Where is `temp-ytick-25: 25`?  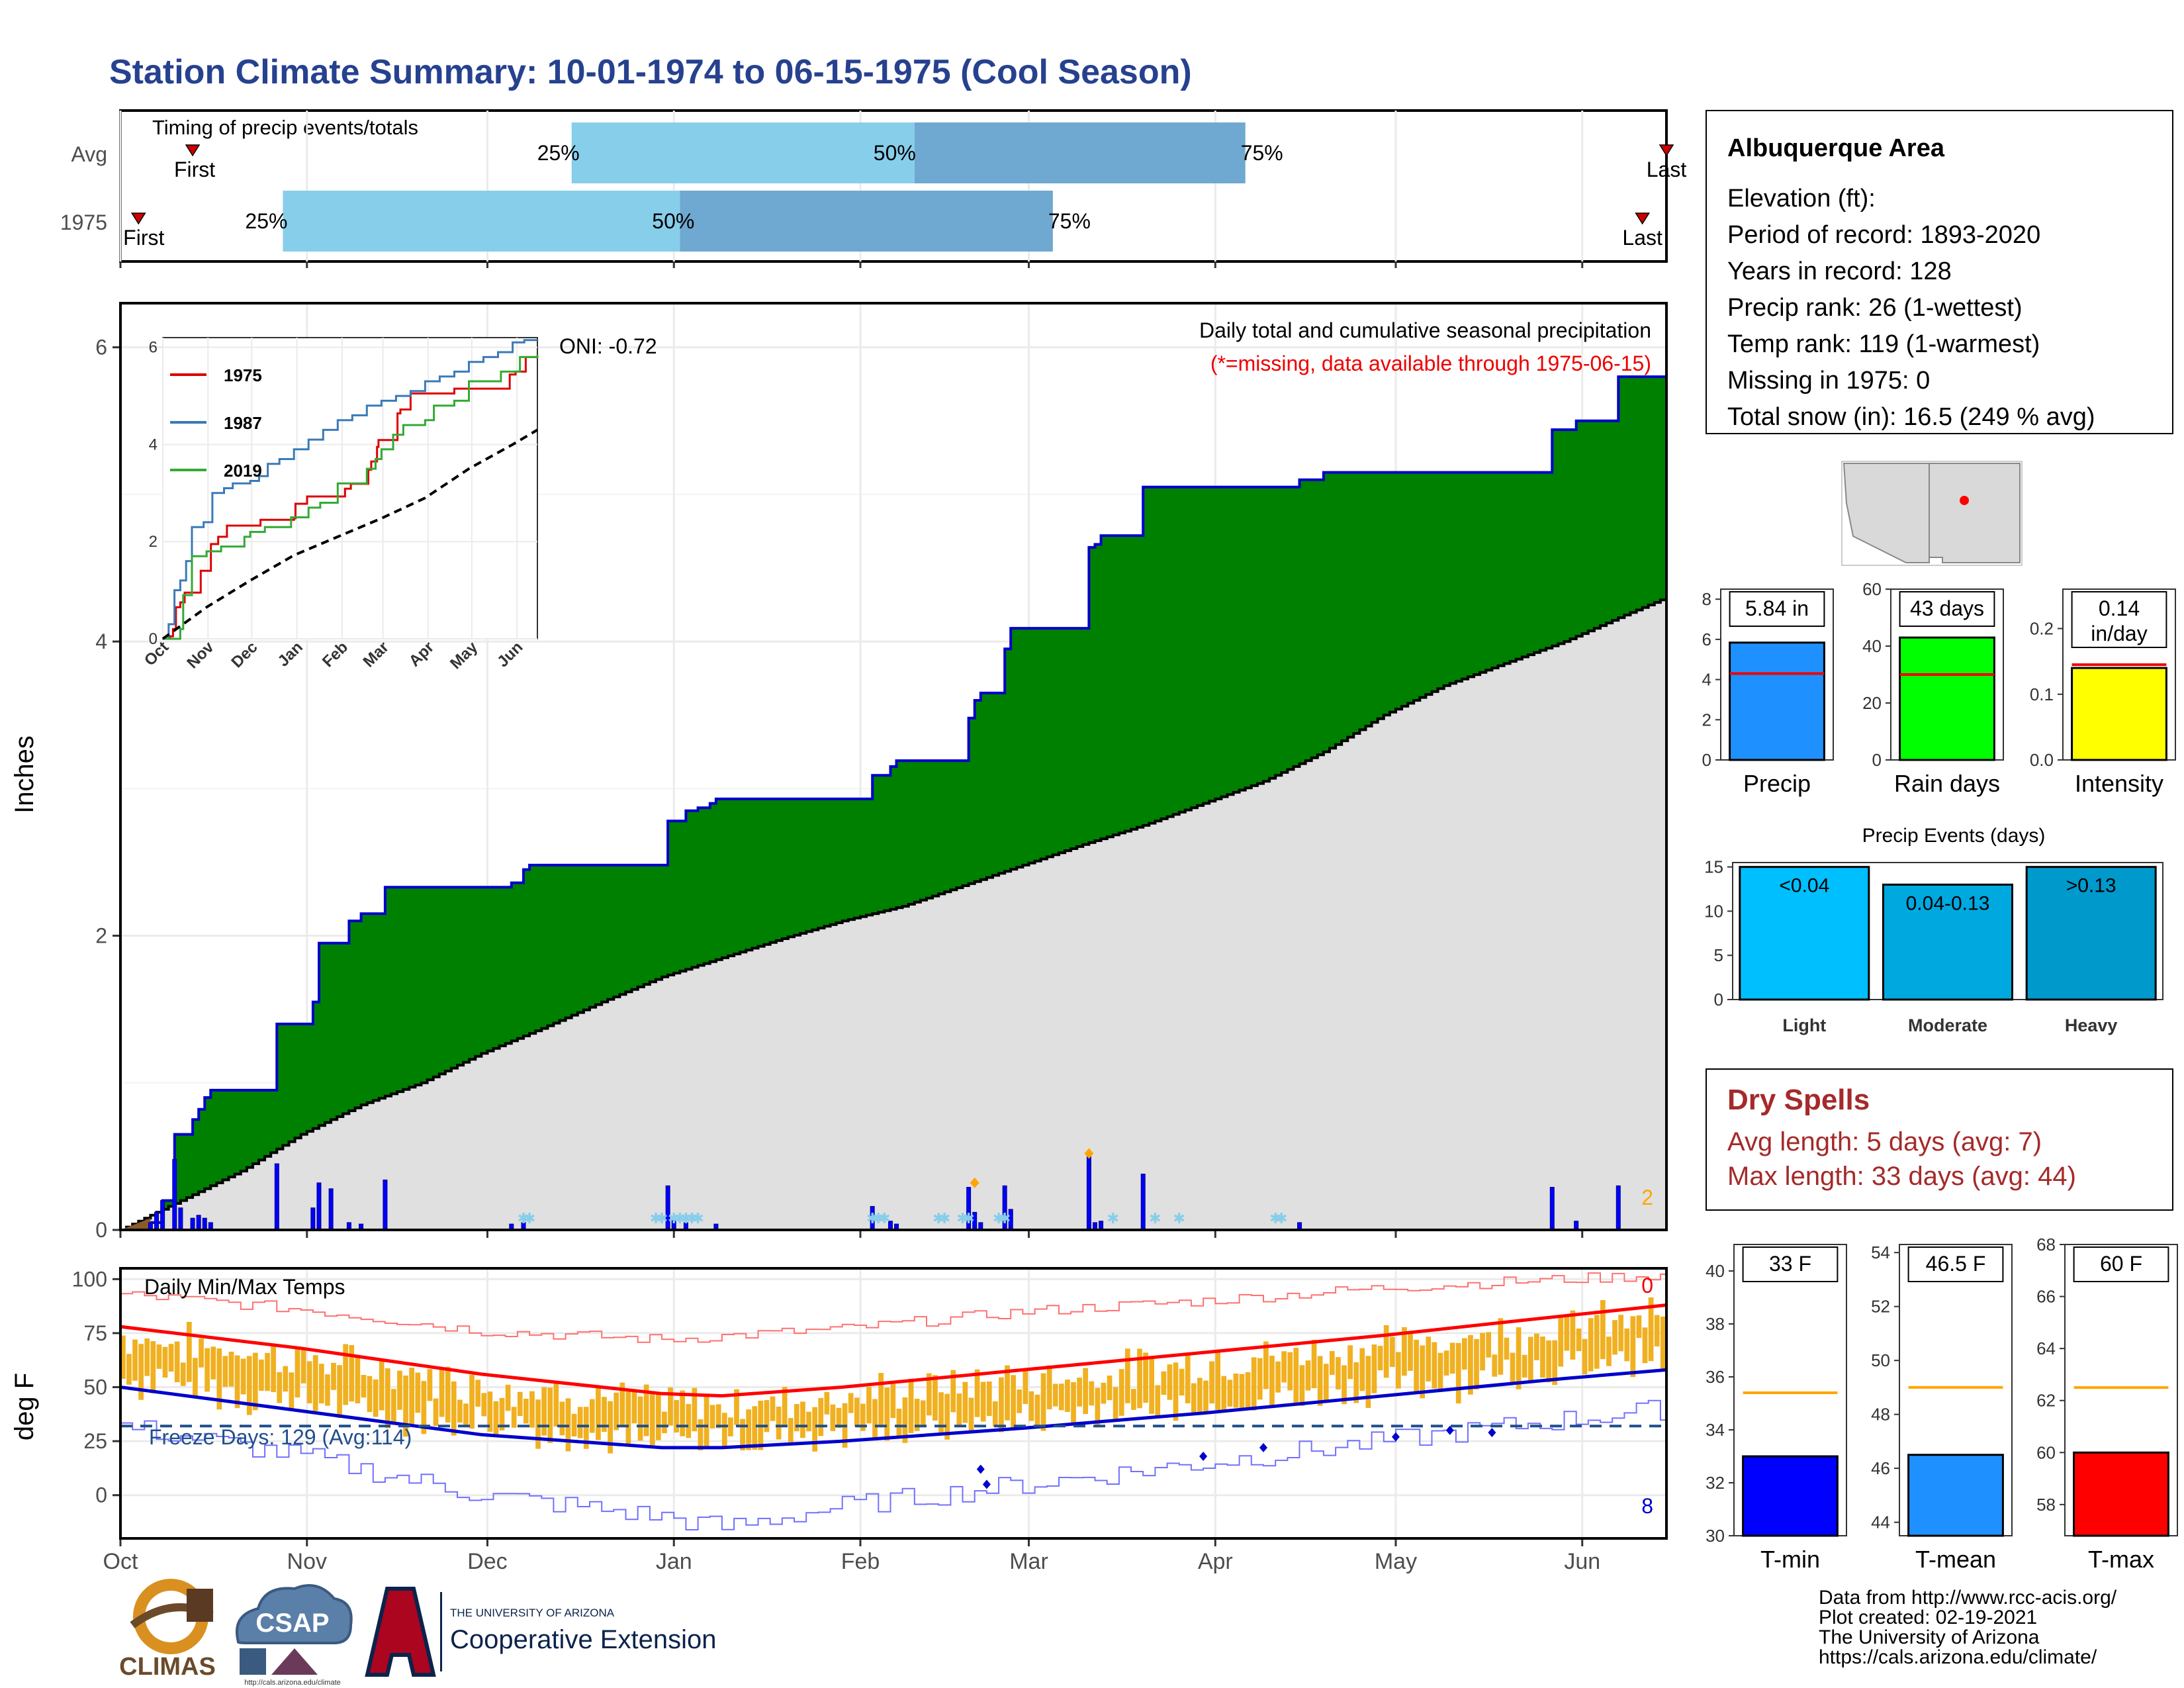 temp-ytick-25: 25 is located at coordinates (95, 1441).